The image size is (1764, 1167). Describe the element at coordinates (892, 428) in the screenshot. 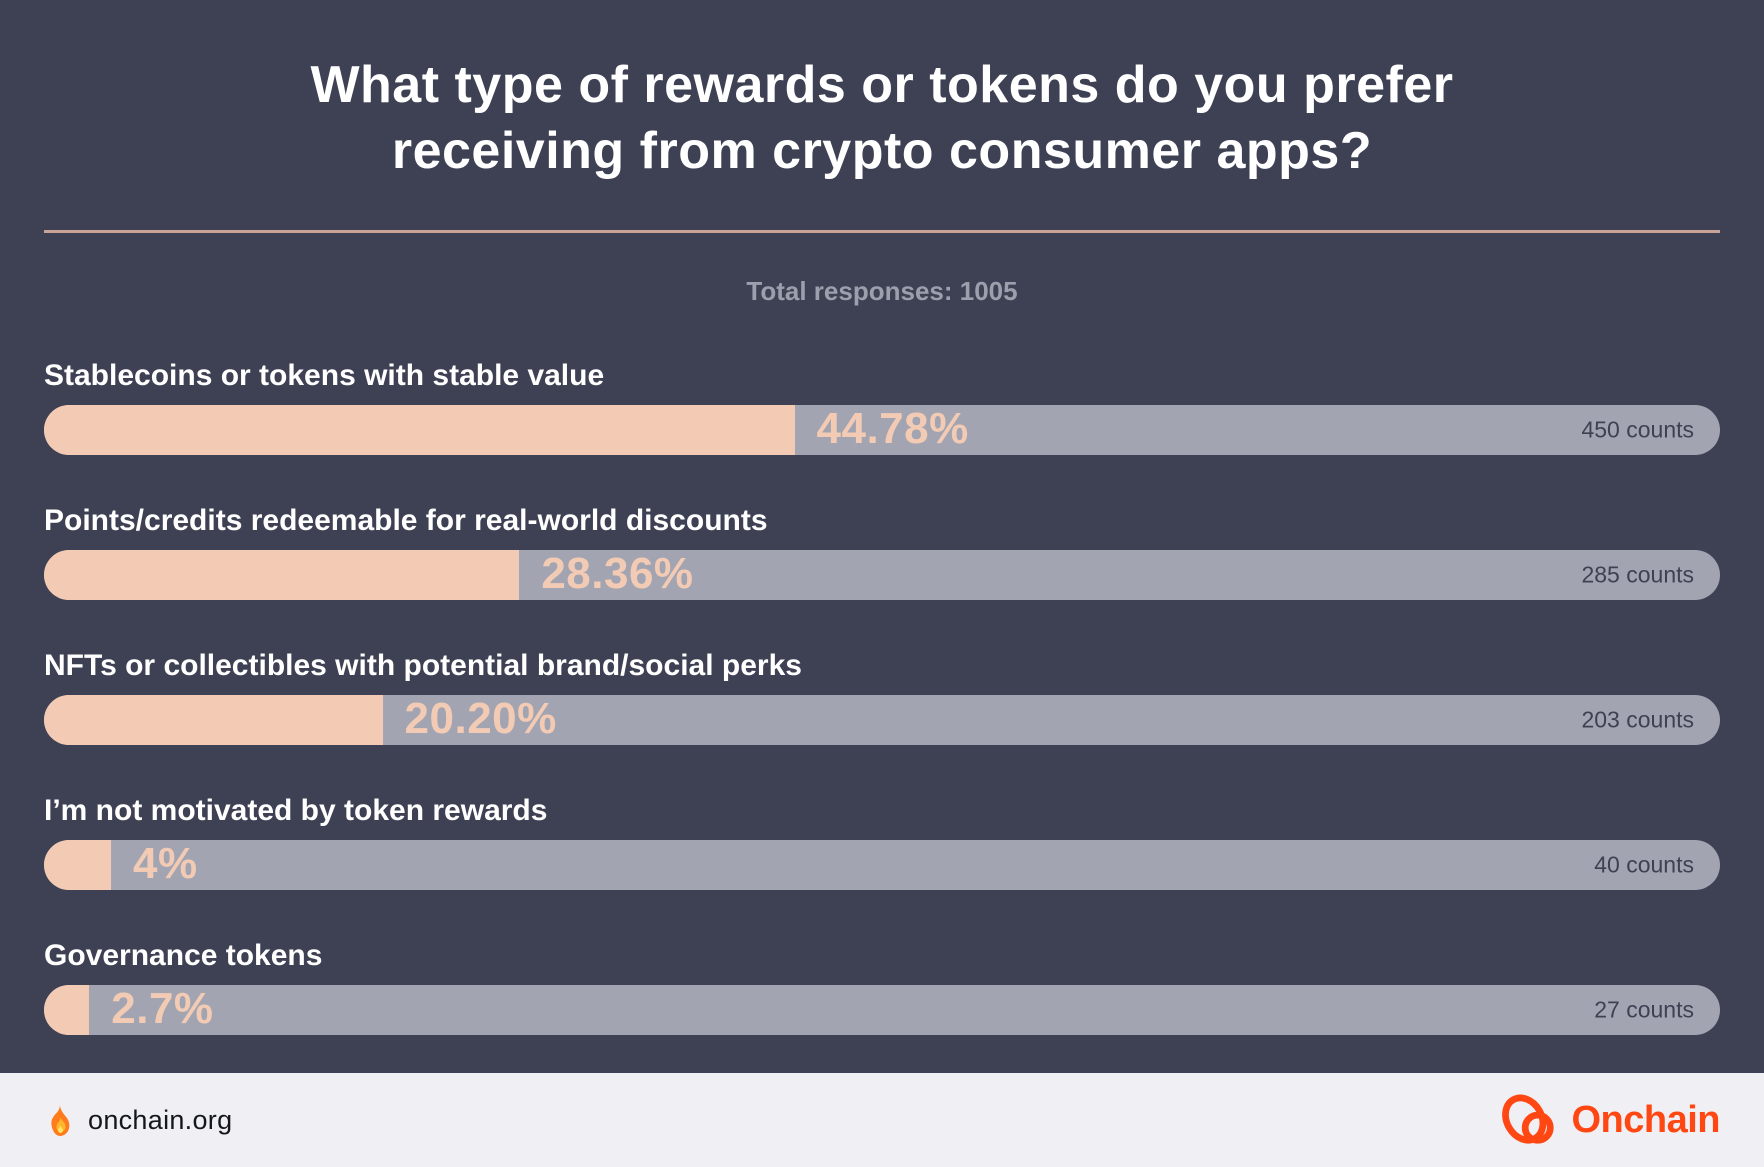

I see `bar-percent-label: 44.78%` at that location.